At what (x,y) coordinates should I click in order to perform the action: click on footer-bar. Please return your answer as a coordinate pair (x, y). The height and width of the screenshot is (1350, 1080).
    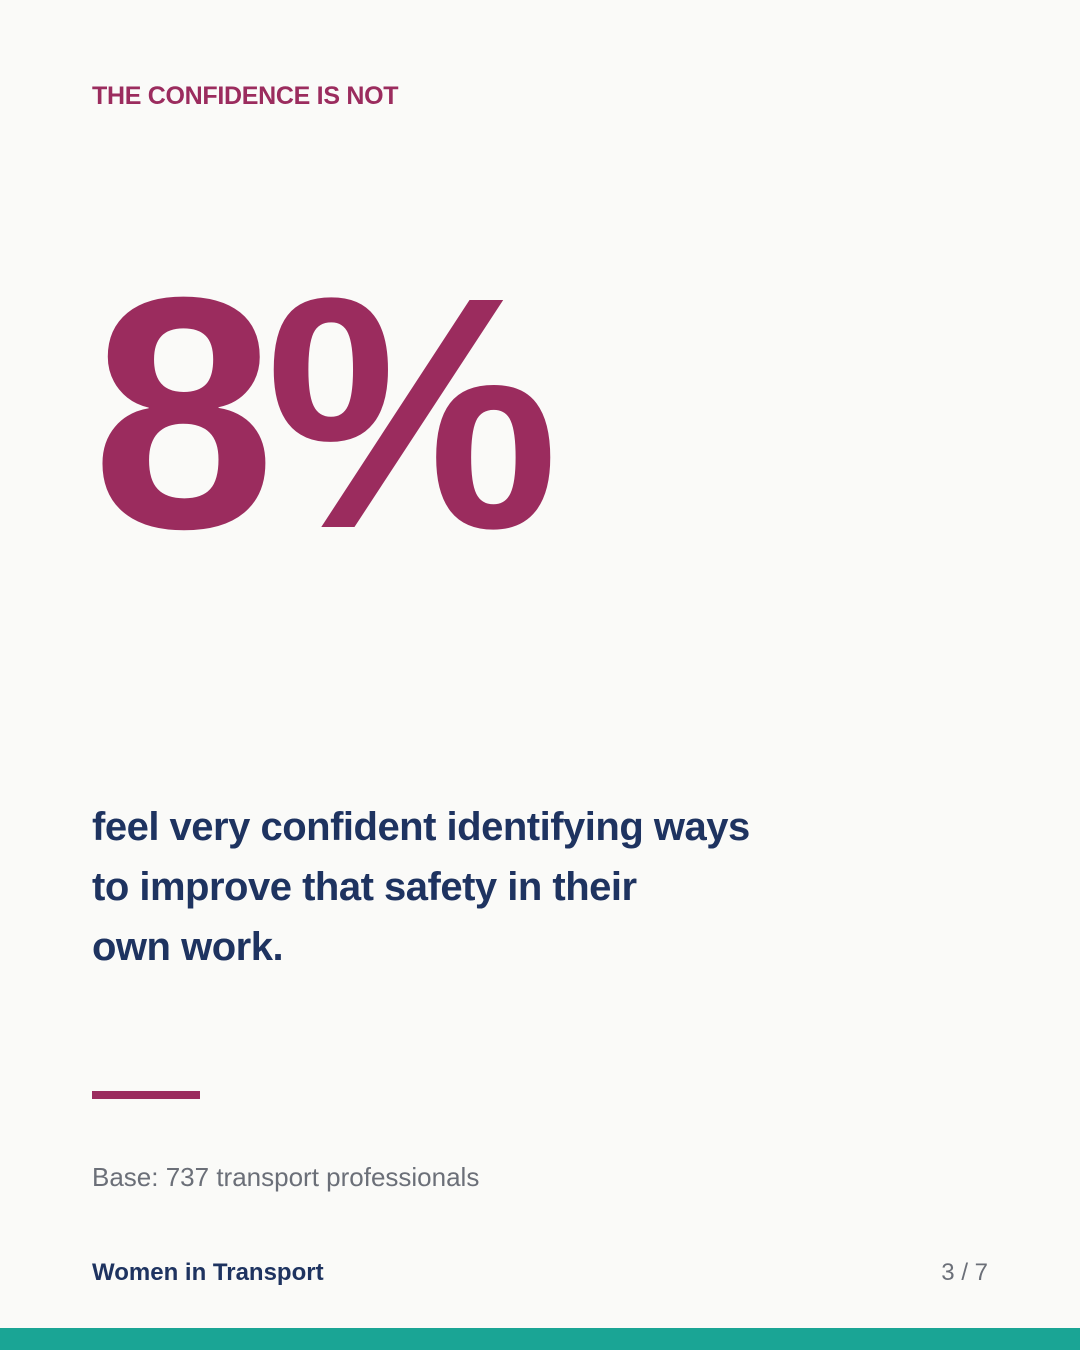
    Looking at the image, I should click on (540, 1339).